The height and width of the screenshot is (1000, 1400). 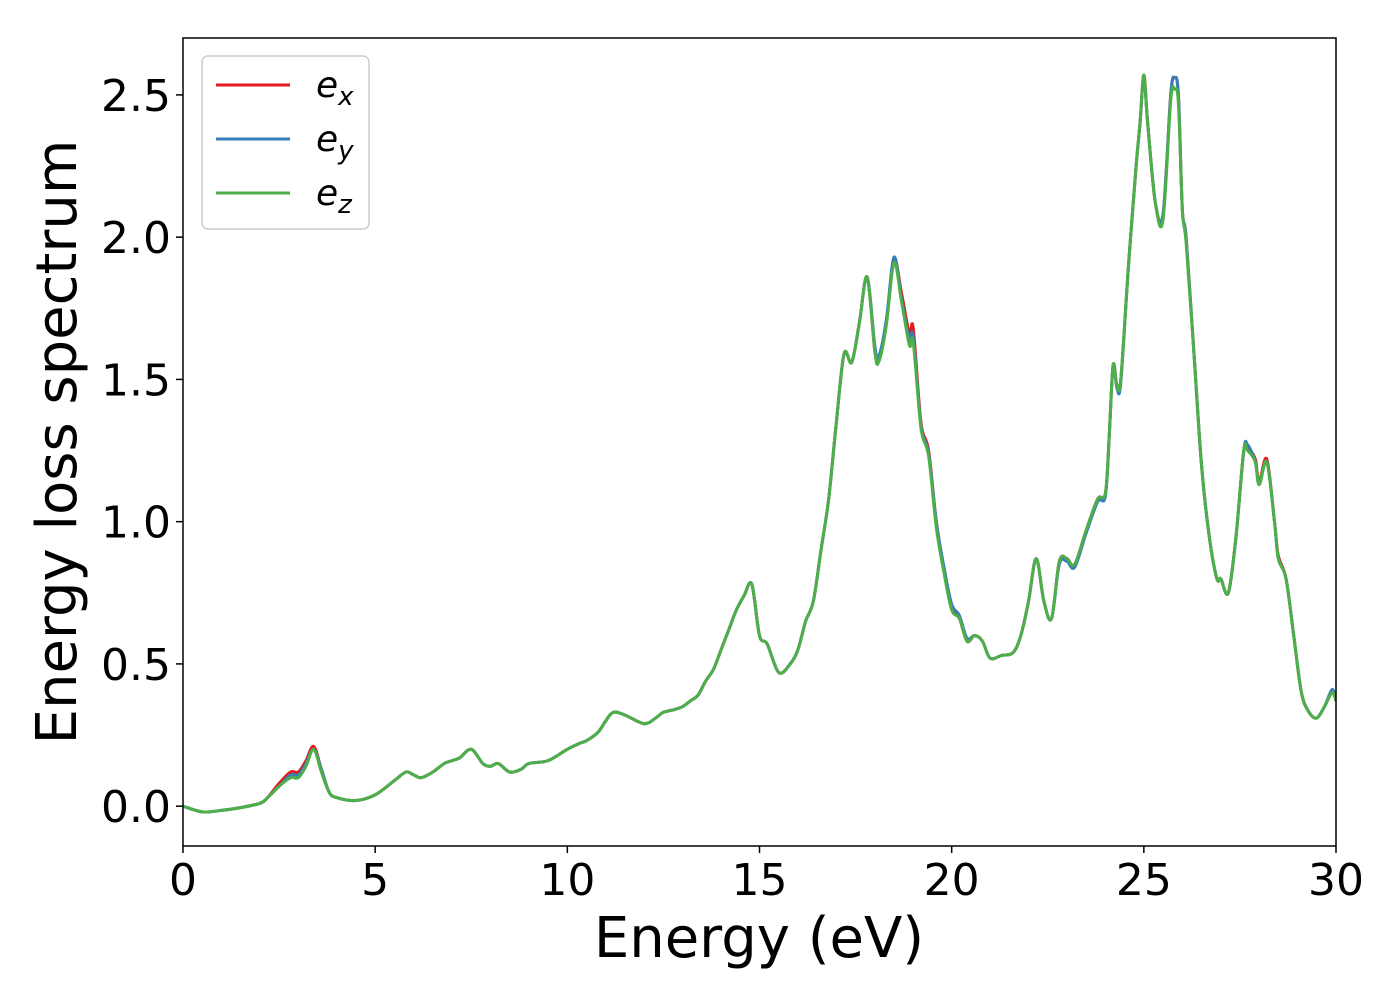 I want to click on legend-label-subscript: x, so click(x=345, y=97).